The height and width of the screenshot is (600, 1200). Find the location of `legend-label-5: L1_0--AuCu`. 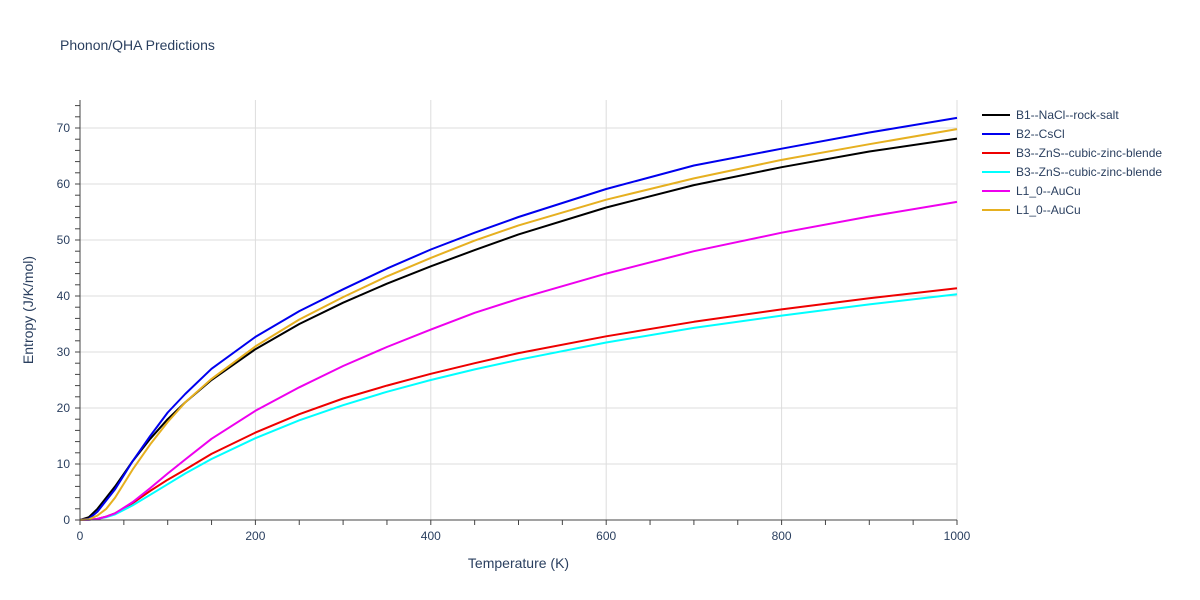

legend-label-5: L1_0--AuCu is located at coordinates (1048, 191).